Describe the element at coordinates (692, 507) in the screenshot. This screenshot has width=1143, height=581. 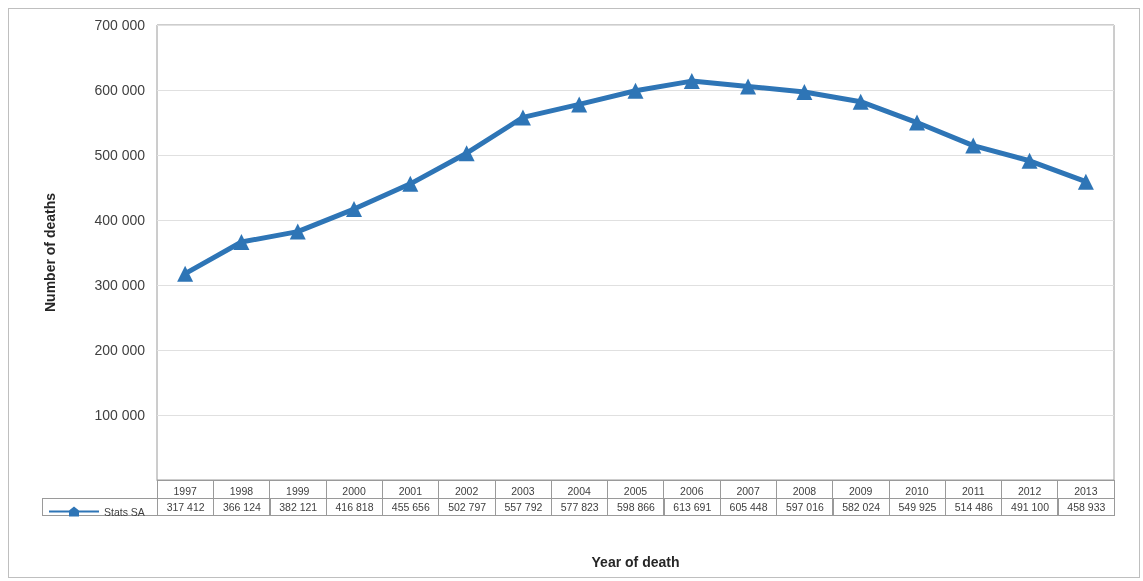
I see `data-label: 613 691` at that location.